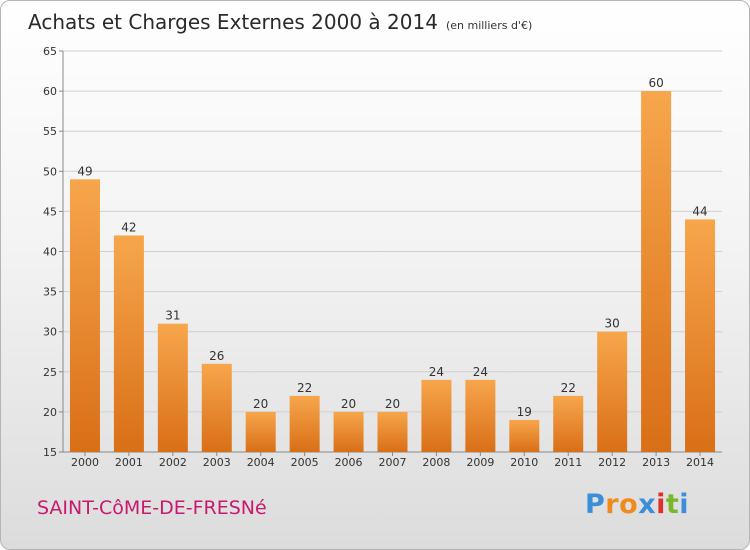  What do you see at coordinates (50, 252) in the screenshot?
I see `y-tick-label: 40` at bounding box center [50, 252].